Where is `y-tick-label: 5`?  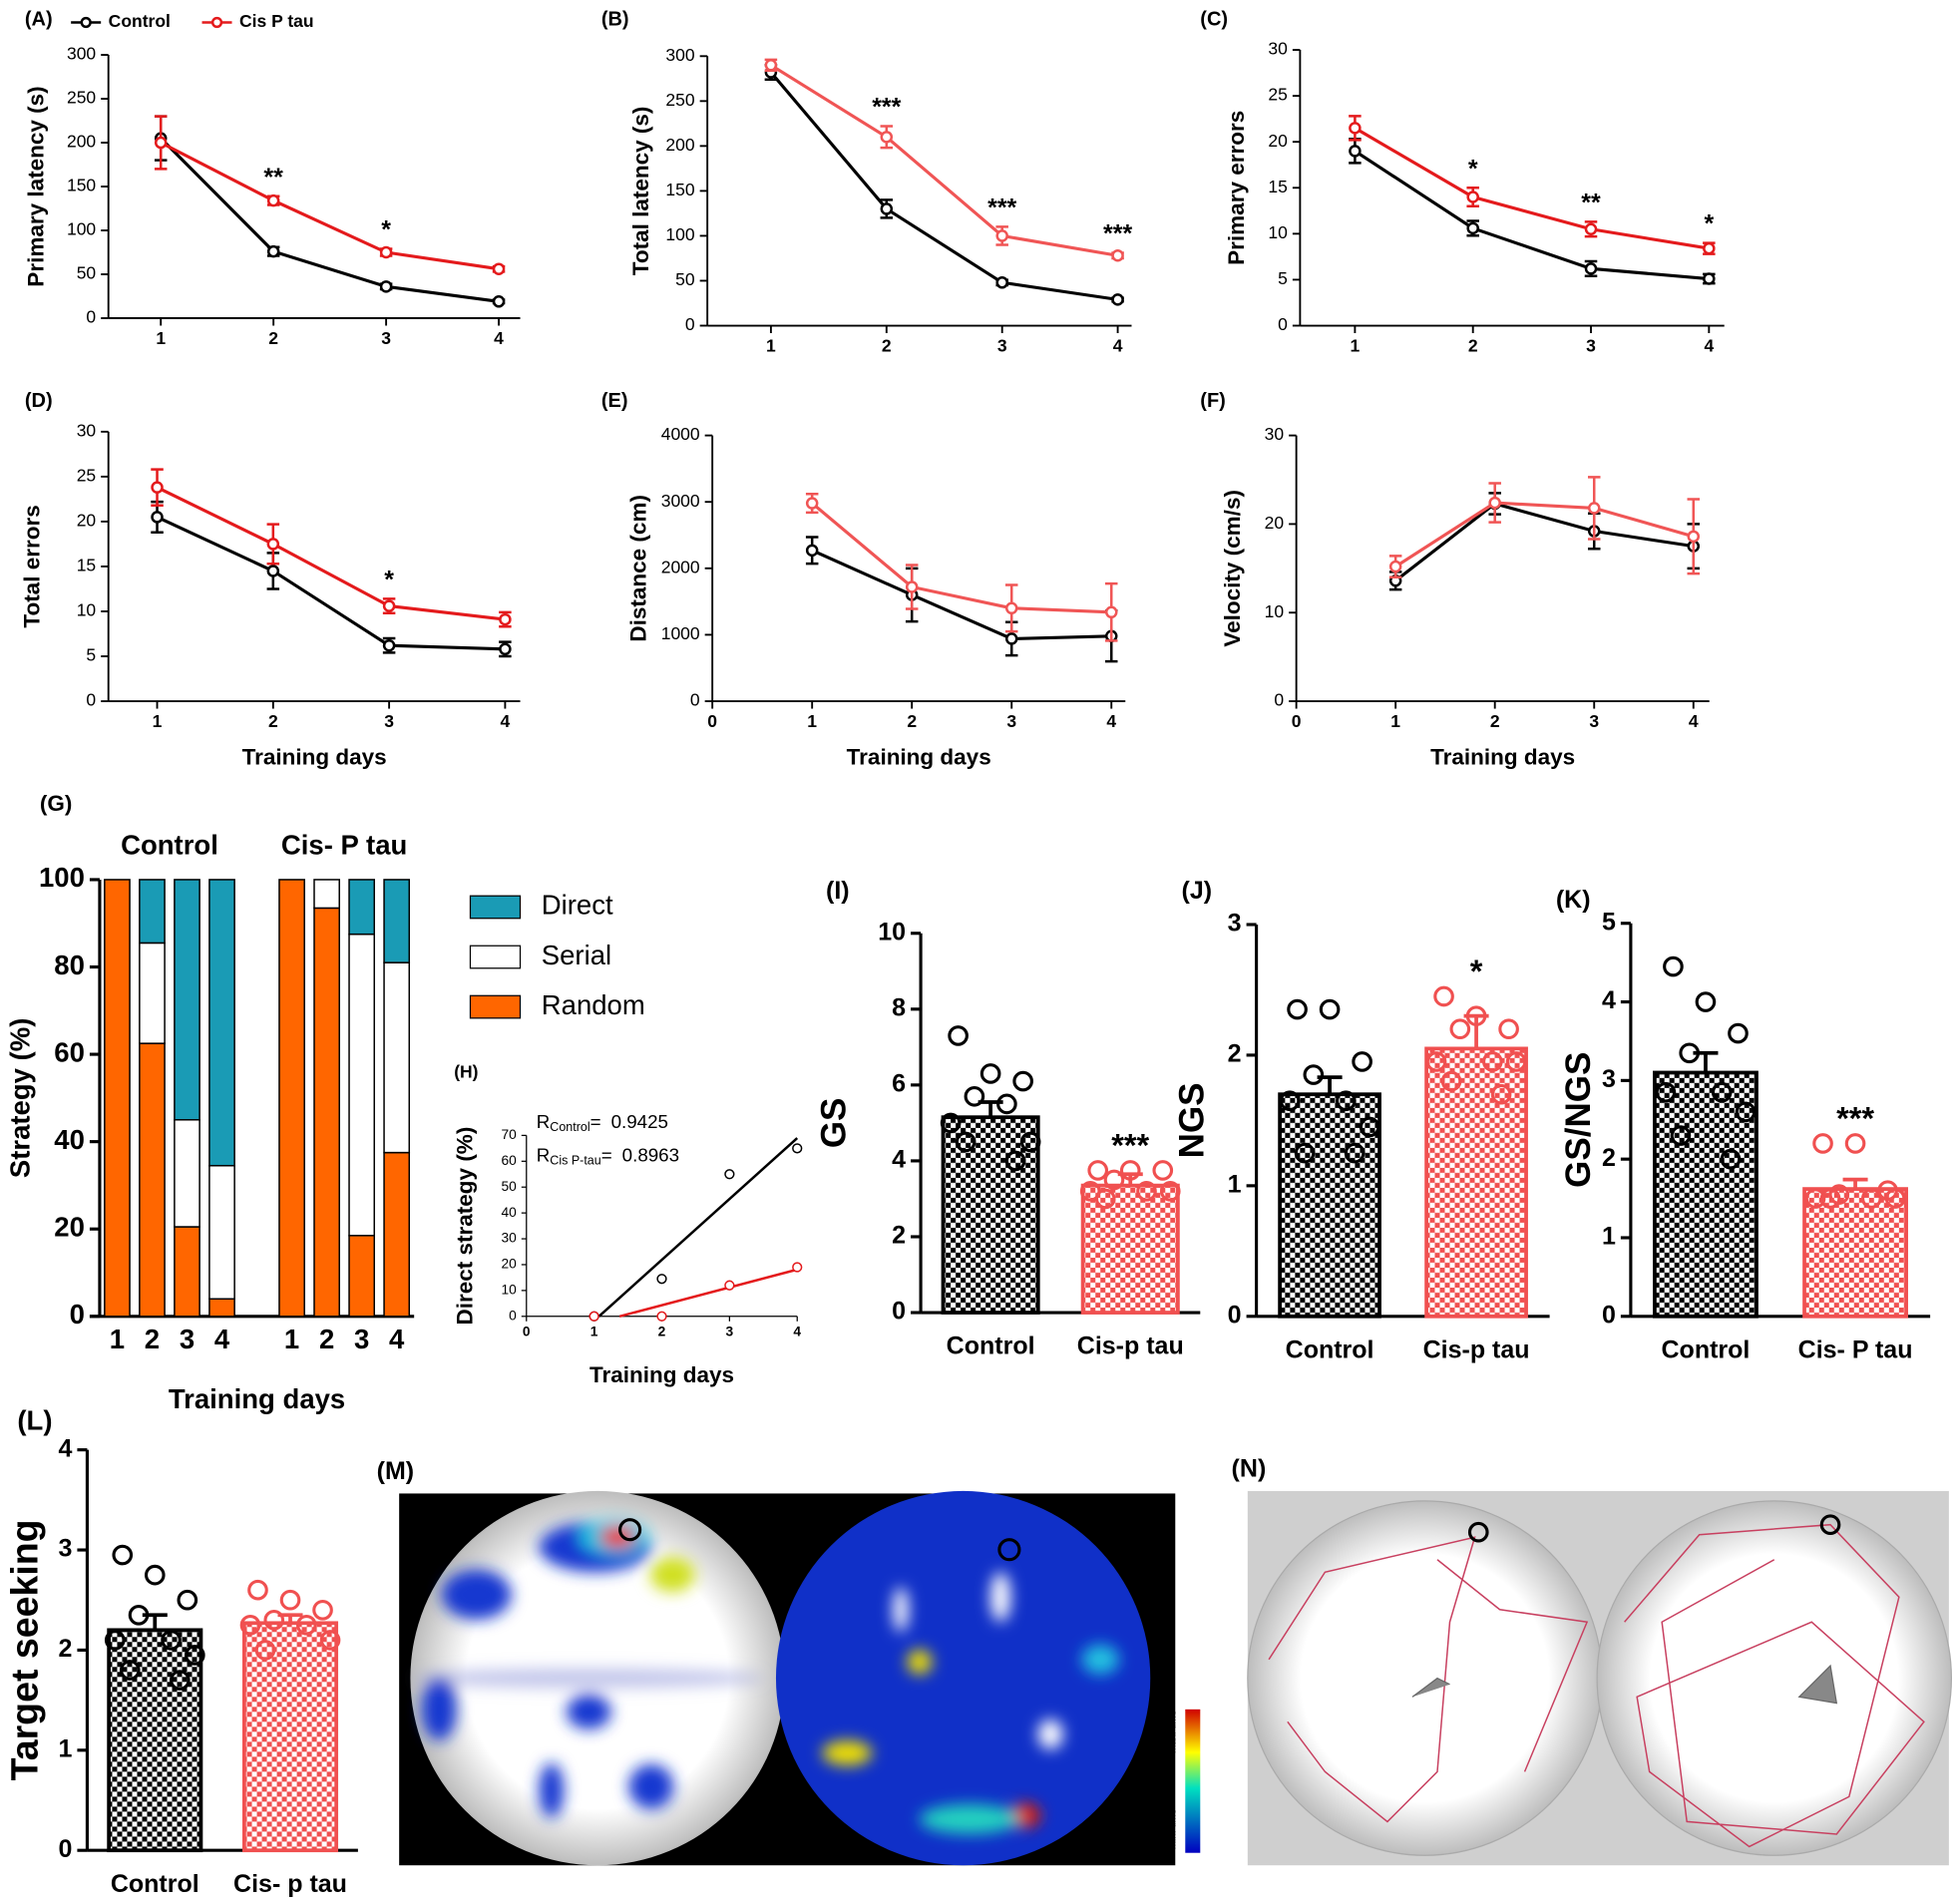 y-tick-label: 5 is located at coordinates (91, 655).